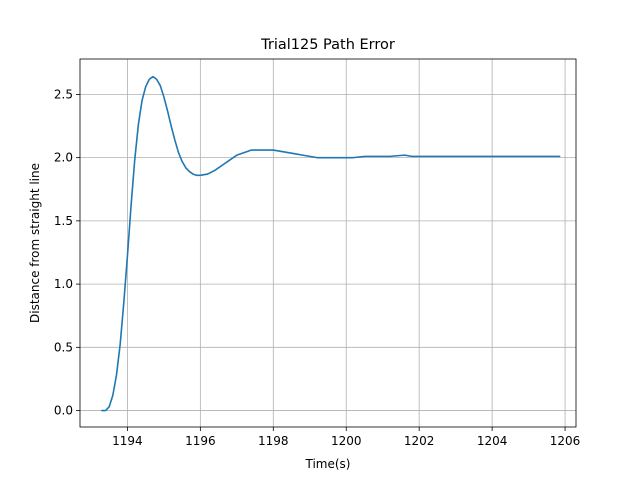 Image resolution: width=640 pixels, height=480 pixels. Describe the element at coordinates (328, 464) in the screenshot. I see `x-axis-label: Time(s)` at that location.